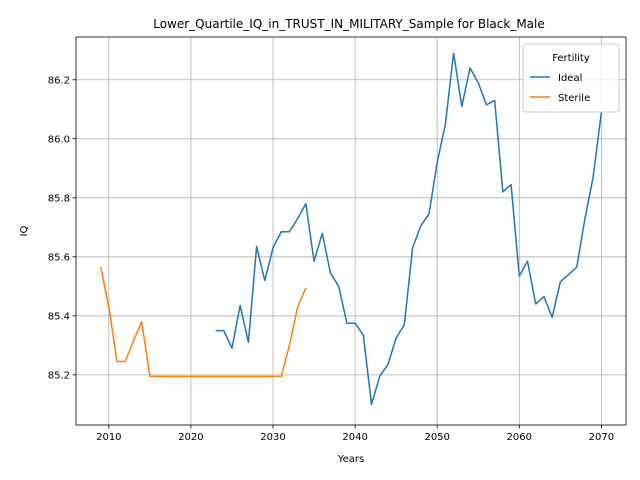  I want to click on x-tick-label: 2020, so click(190, 437).